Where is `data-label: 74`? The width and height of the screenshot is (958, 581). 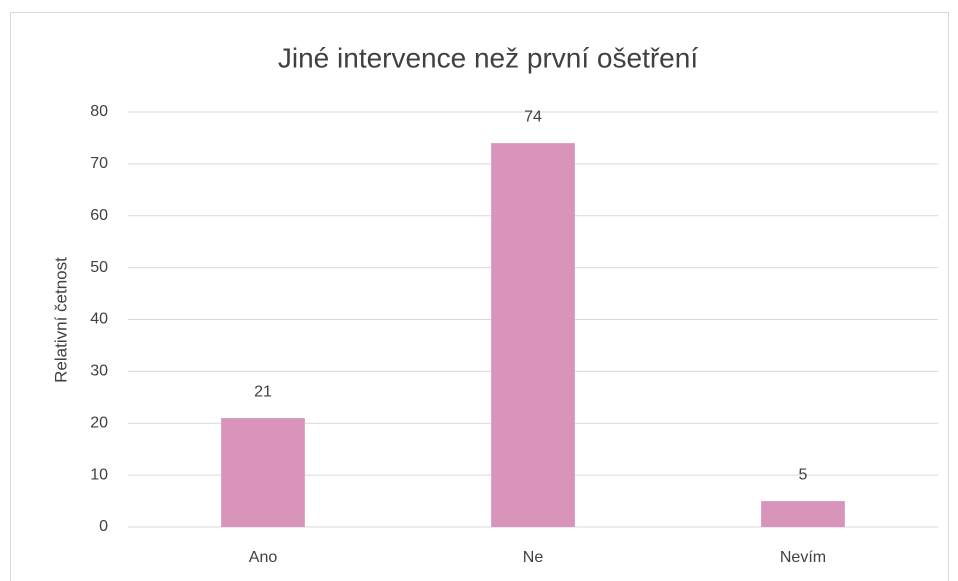 data-label: 74 is located at coordinates (533, 116).